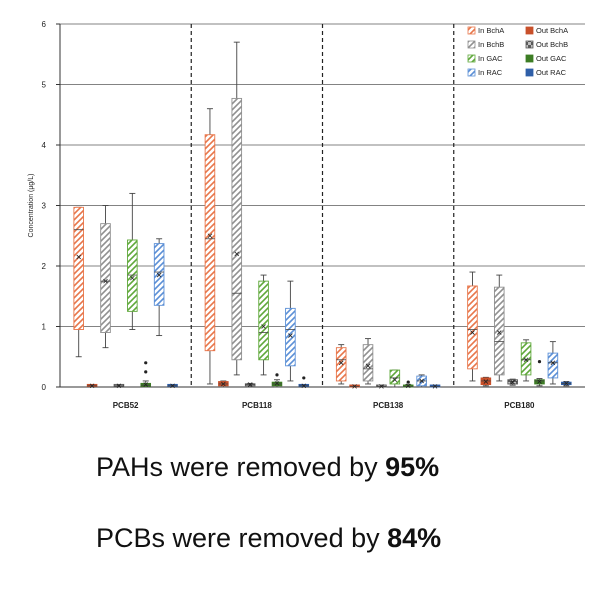  I want to click on box-pcb52-in-gac, so click(132, 261).